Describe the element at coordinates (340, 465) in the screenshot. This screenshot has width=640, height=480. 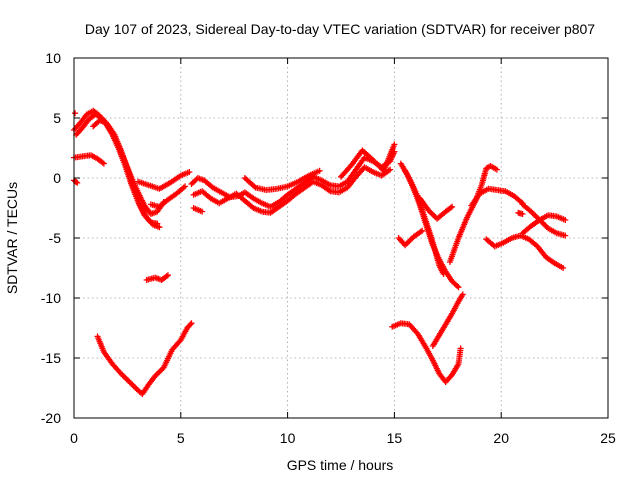
I see `x-axis-label: GPS time / hours` at that location.